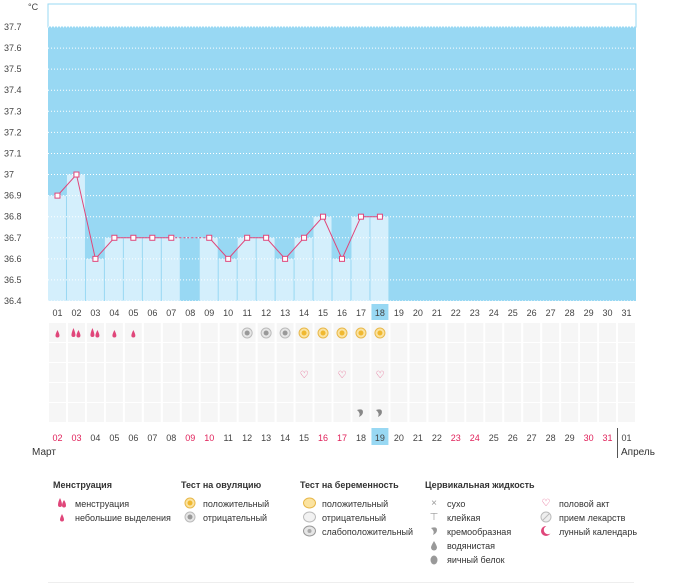 The height and width of the screenshot is (587, 675). I want to click on y-tick-label: 36.4, so click(13, 301).